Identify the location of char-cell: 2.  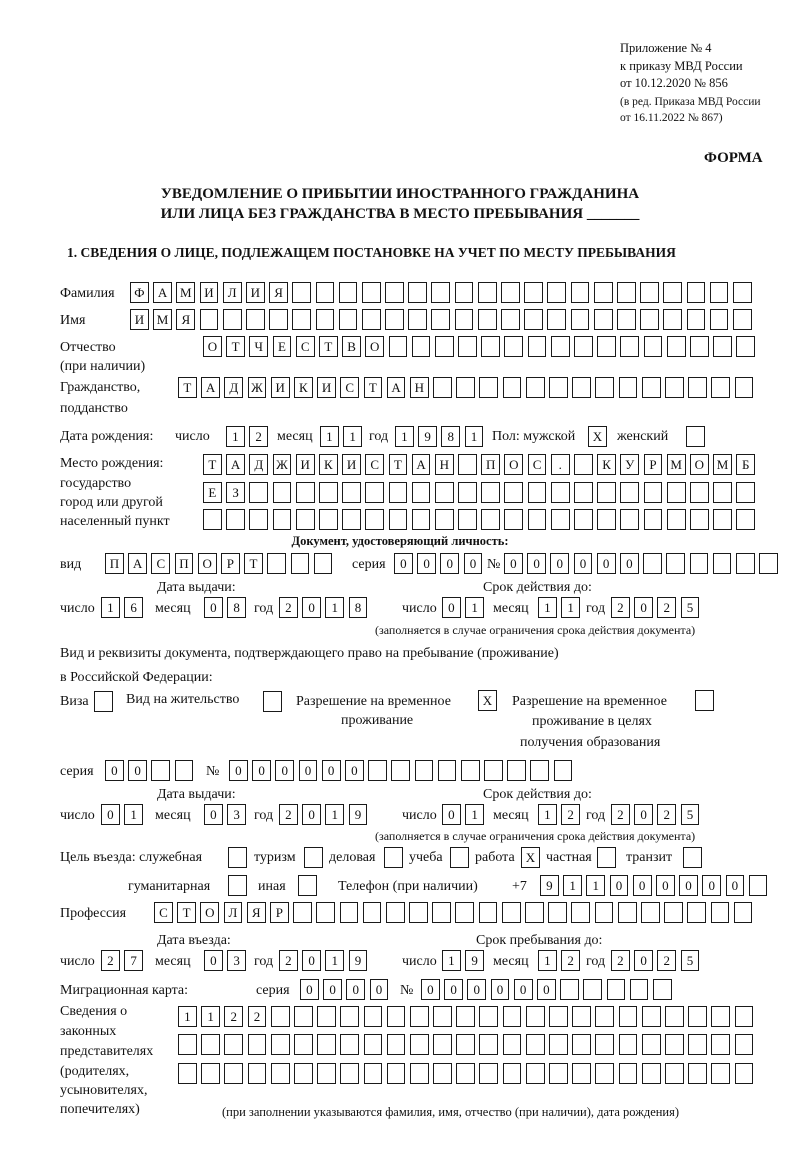
(620, 814).